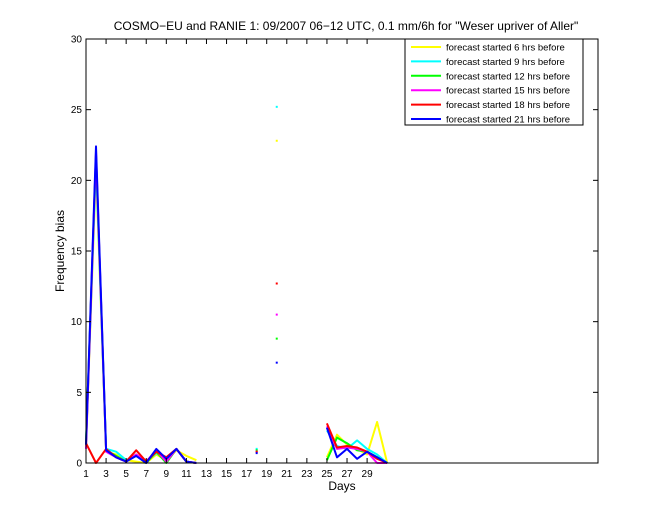 The image size is (660, 525). What do you see at coordinates (368, 474) in the screenshot?
I see `x-tick-label: 29` at bounding box center [368, 474].